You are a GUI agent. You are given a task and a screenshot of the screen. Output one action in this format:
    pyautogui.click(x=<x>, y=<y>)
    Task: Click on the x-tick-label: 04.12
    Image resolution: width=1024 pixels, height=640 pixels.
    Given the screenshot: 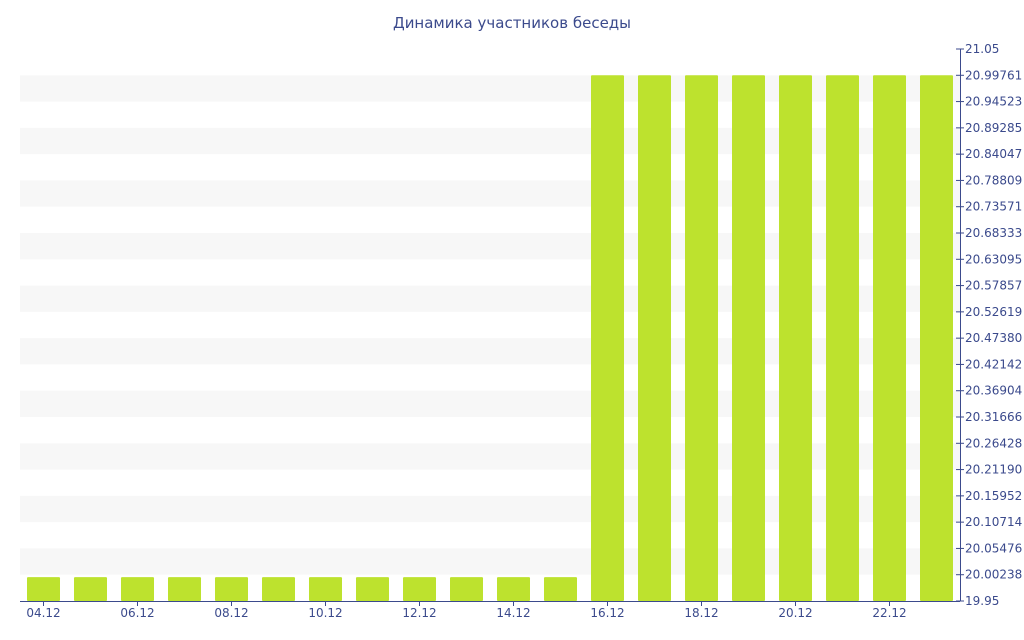 What is the action you would take?
    pyautogui.click(x=43, y=613)
    